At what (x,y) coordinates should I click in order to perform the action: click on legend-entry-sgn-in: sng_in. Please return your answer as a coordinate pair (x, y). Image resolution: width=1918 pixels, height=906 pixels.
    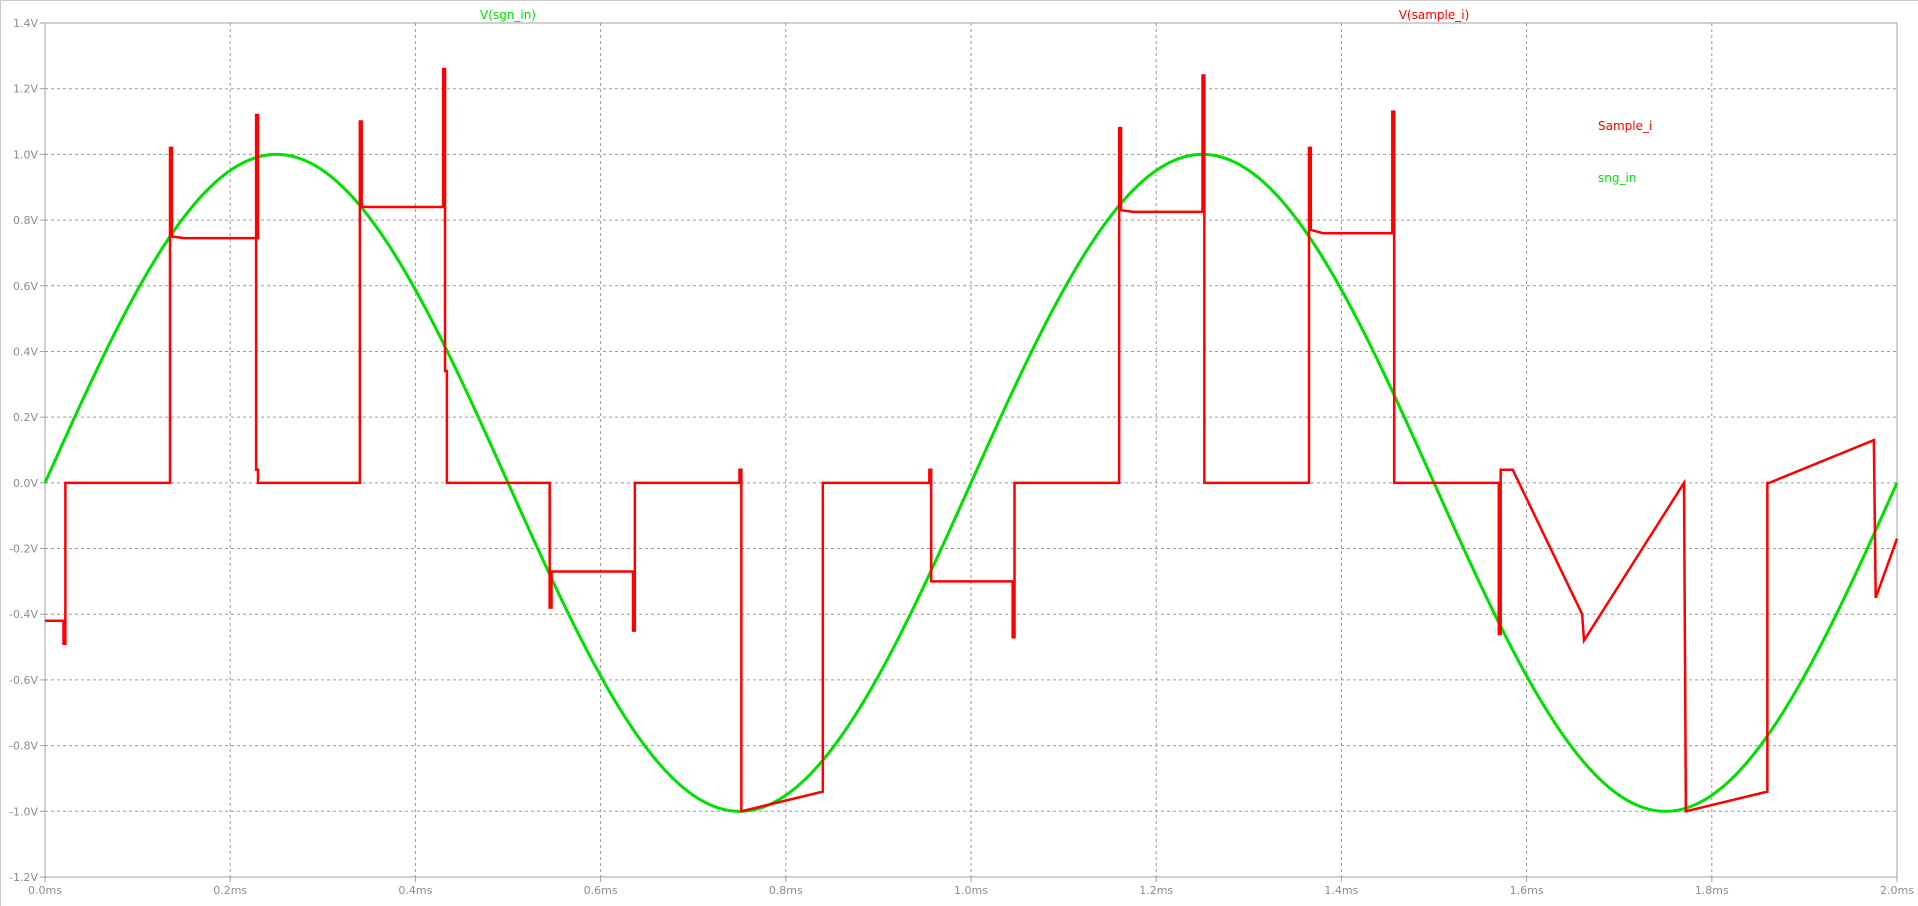
    Looking at the image, I should click on (1617, 178).